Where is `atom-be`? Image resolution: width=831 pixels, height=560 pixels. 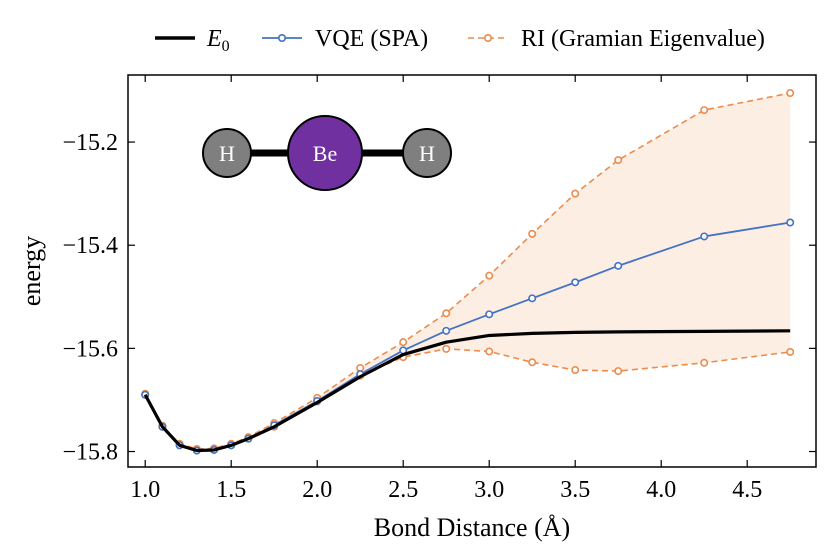
atom-be is located at coordinates (325, 153).